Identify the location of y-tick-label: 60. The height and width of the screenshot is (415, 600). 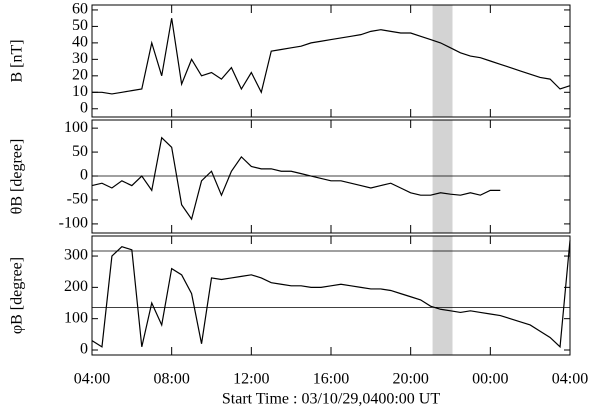
(80, 9).